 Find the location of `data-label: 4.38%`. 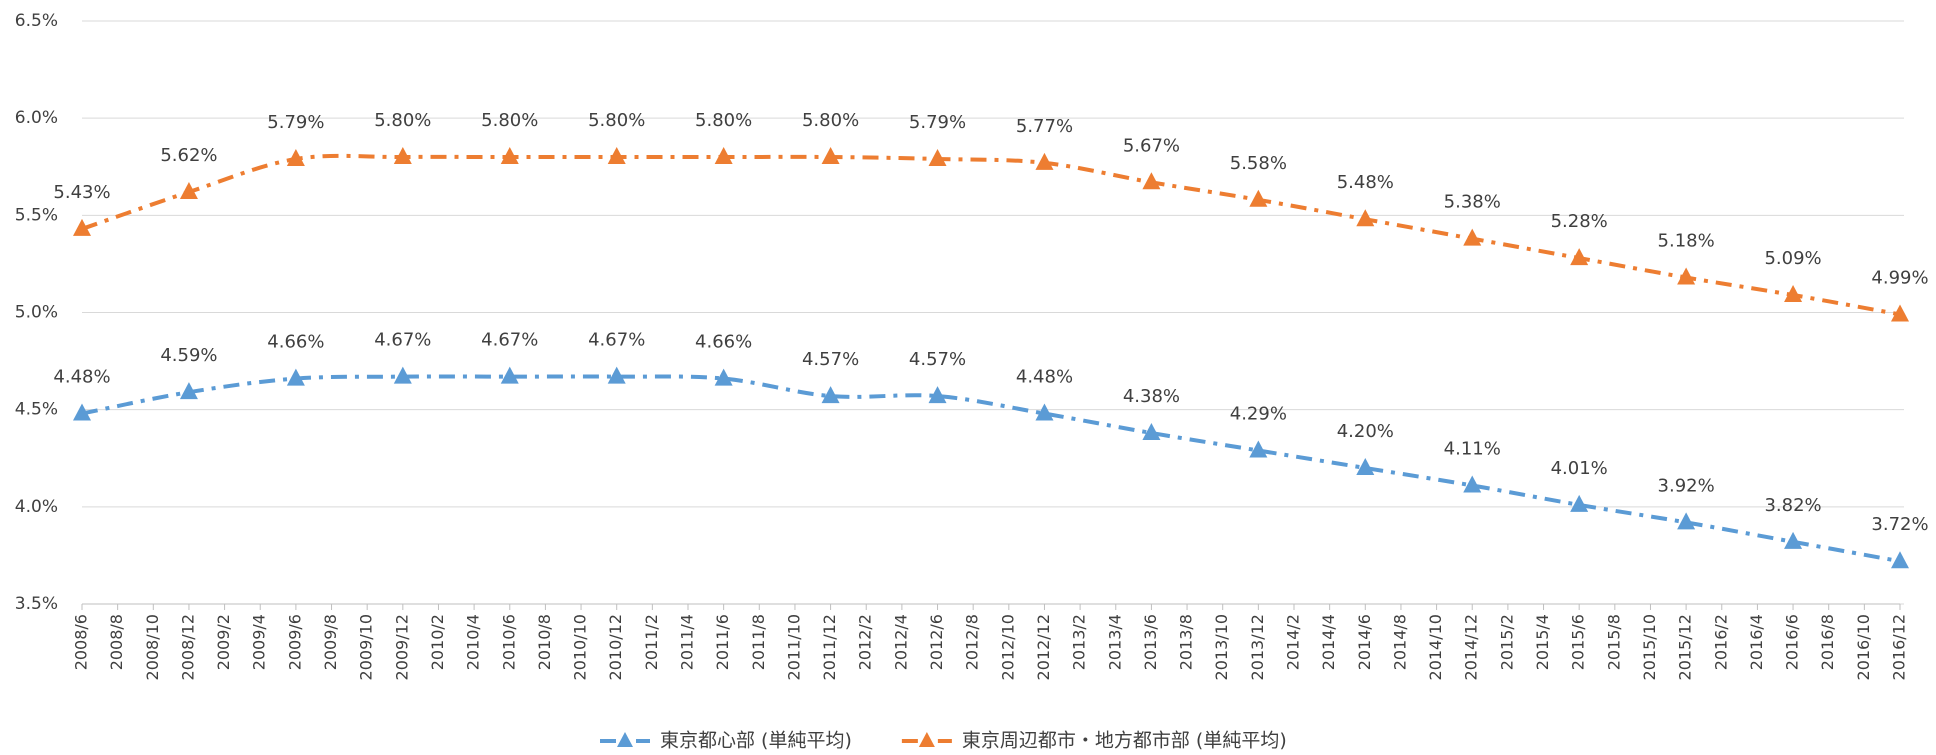

data-label: 4.38% is located at coordinates (1151, 396).